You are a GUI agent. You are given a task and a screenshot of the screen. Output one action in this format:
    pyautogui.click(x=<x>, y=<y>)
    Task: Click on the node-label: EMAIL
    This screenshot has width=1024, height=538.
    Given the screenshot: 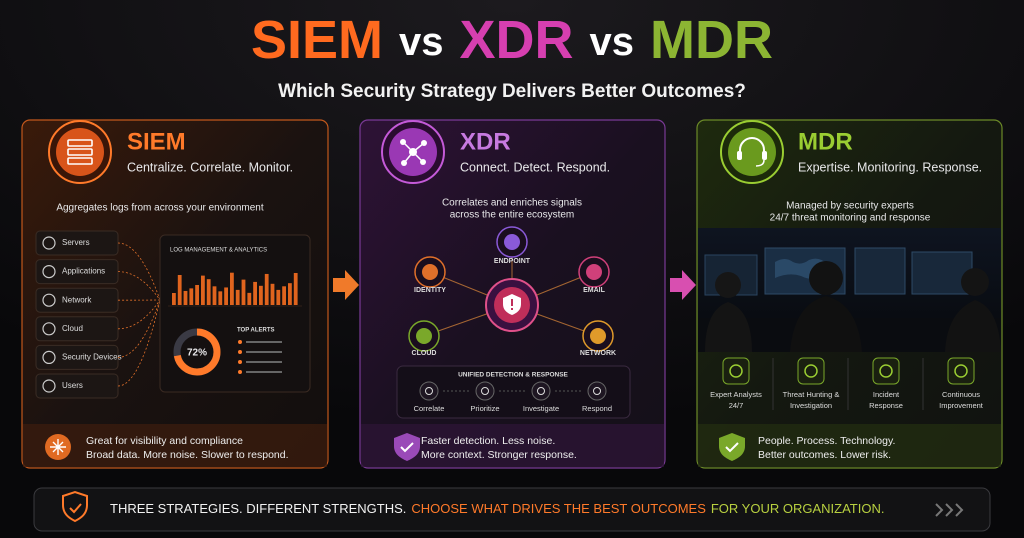 What is the action you would take?
    pyautogui.click(x=594, y=290)
    